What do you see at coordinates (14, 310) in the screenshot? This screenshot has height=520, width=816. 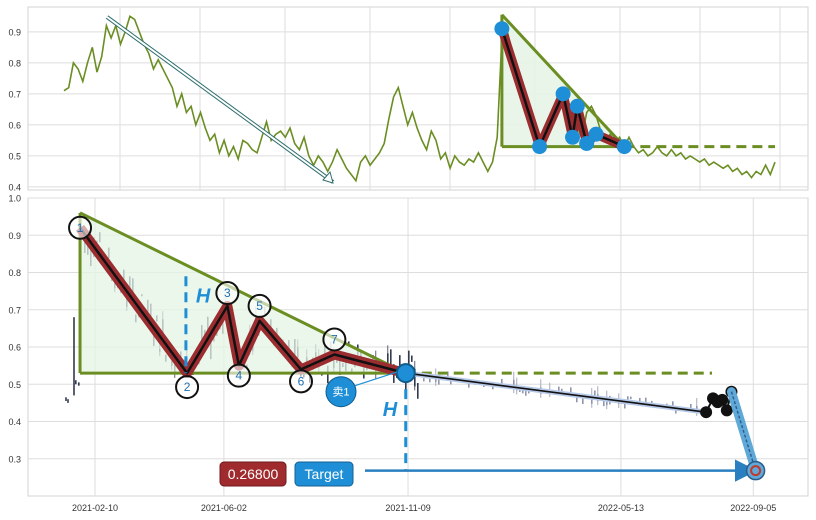 I see `pattern-y-tick: 0.7` at bounding box center [14, 310].